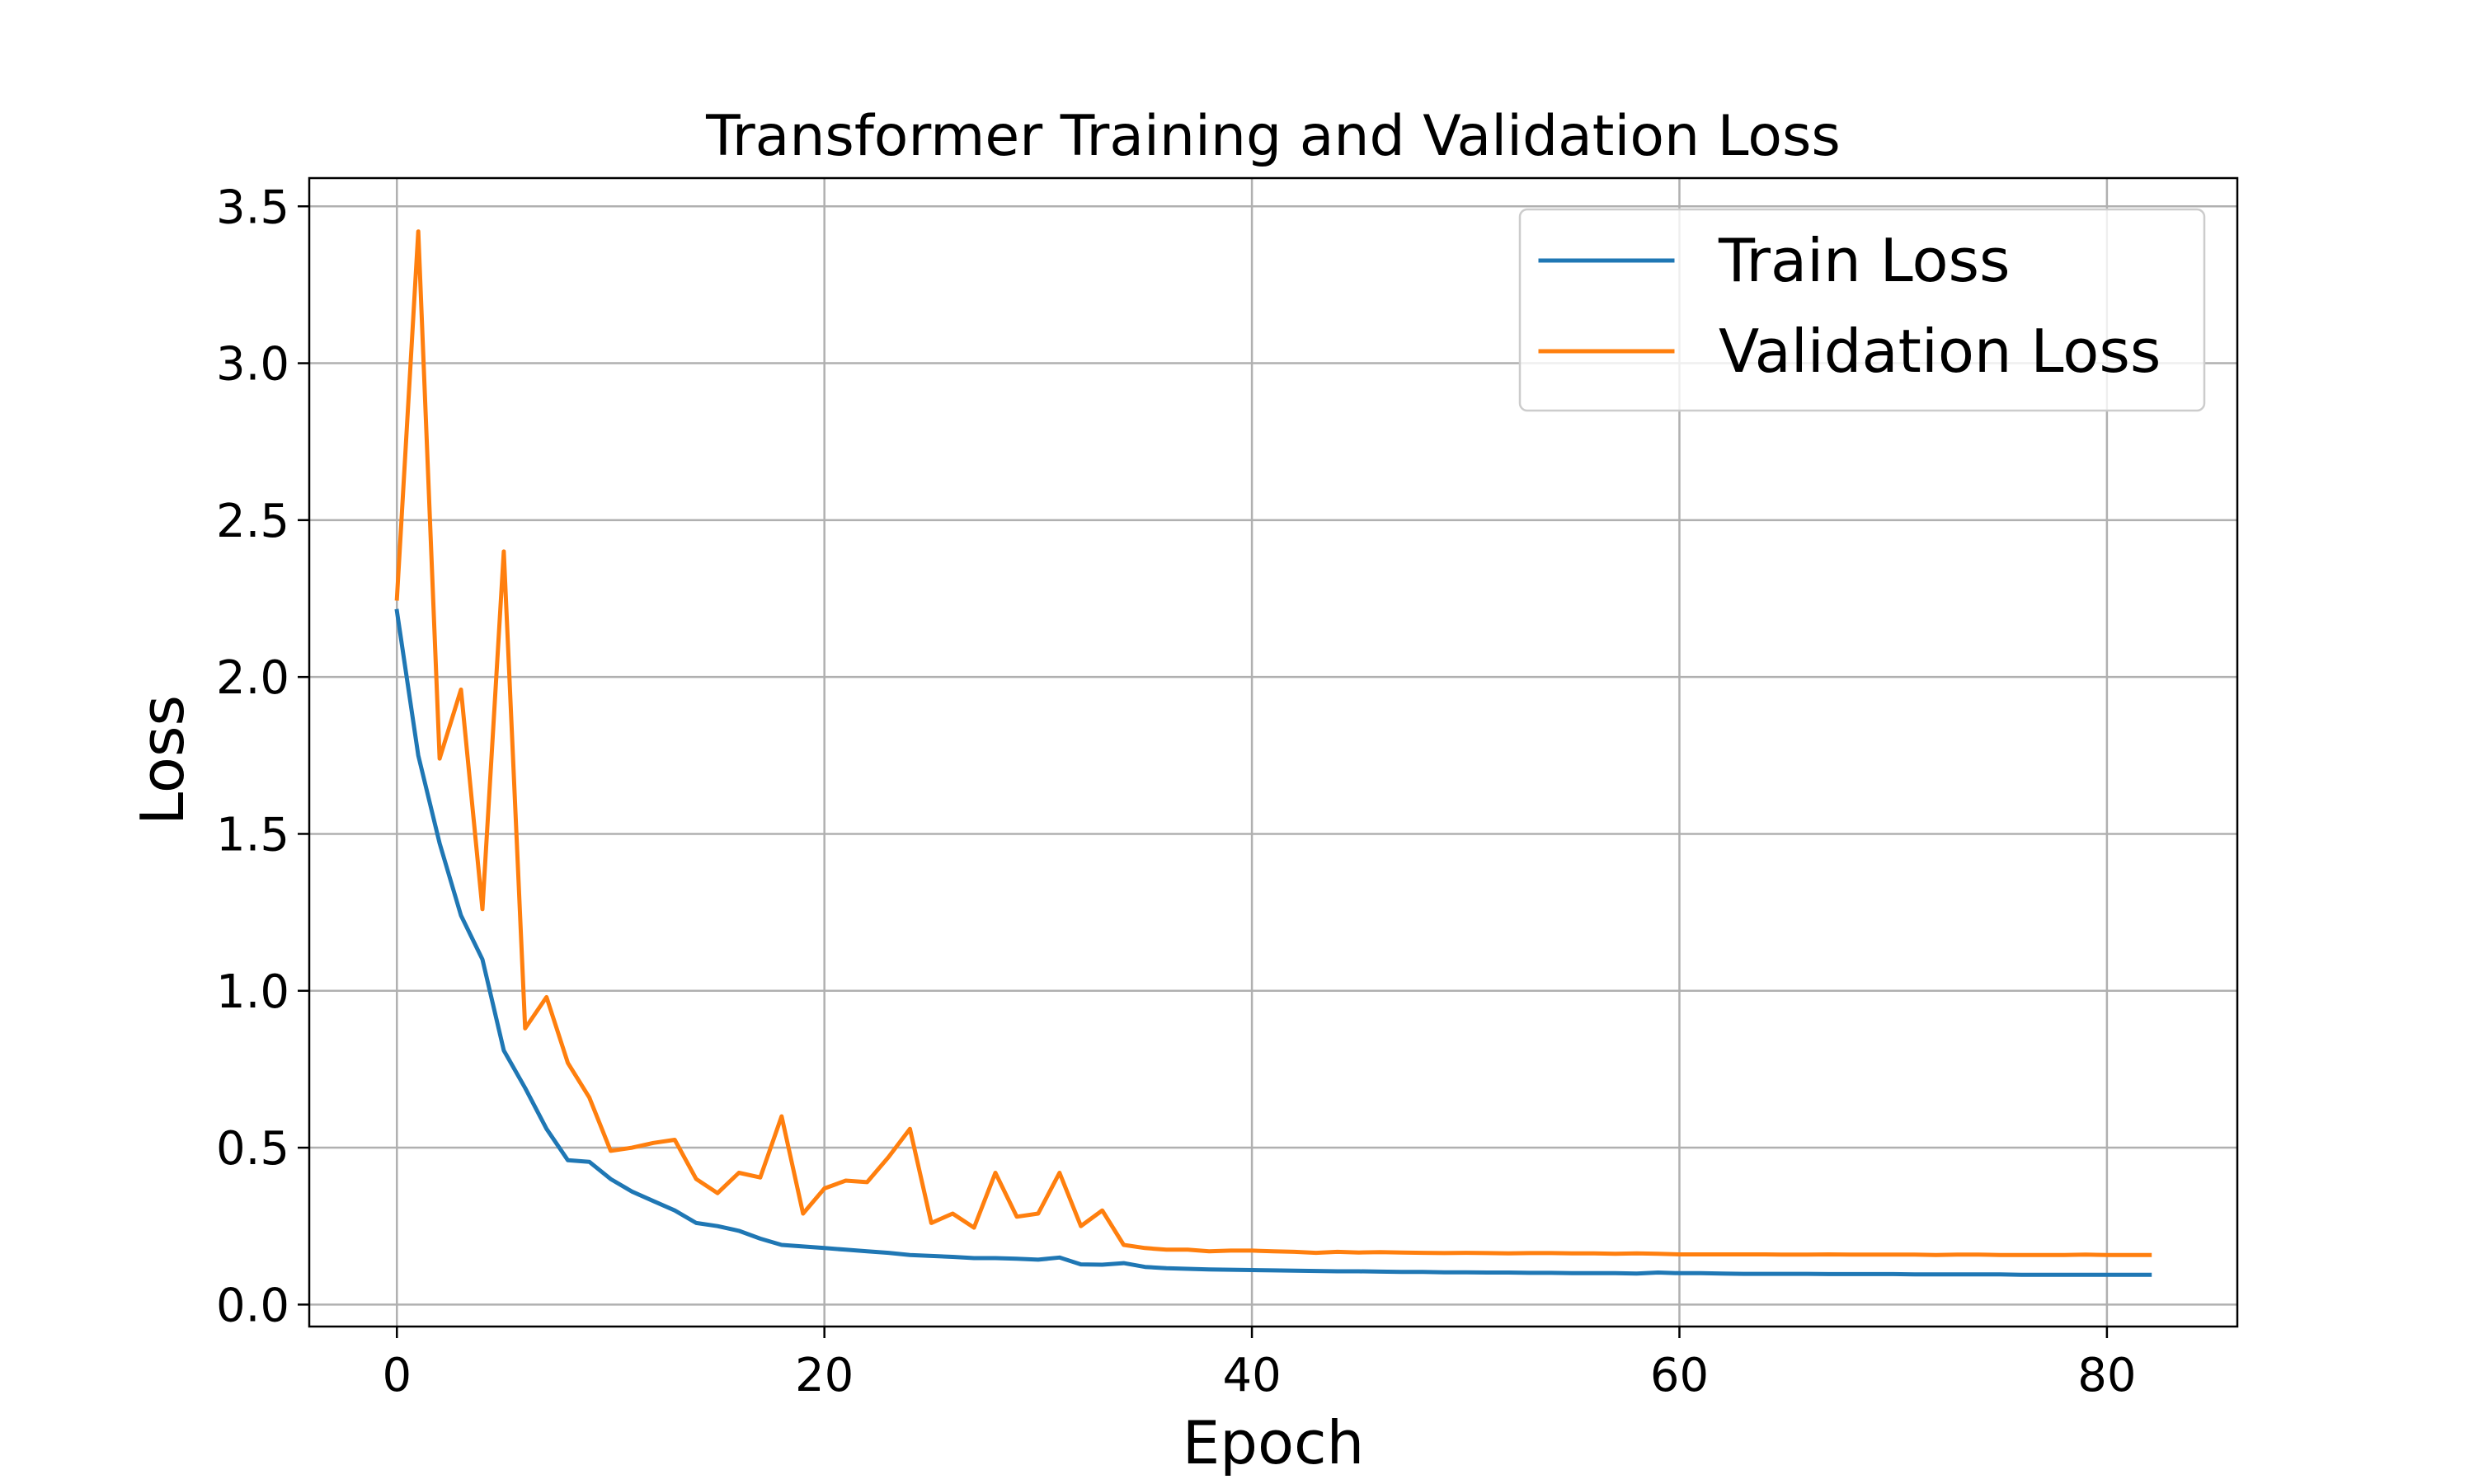 The image size is (2474, 1484). I want to click on y-tick-label: 1.0, so click(252, 992).